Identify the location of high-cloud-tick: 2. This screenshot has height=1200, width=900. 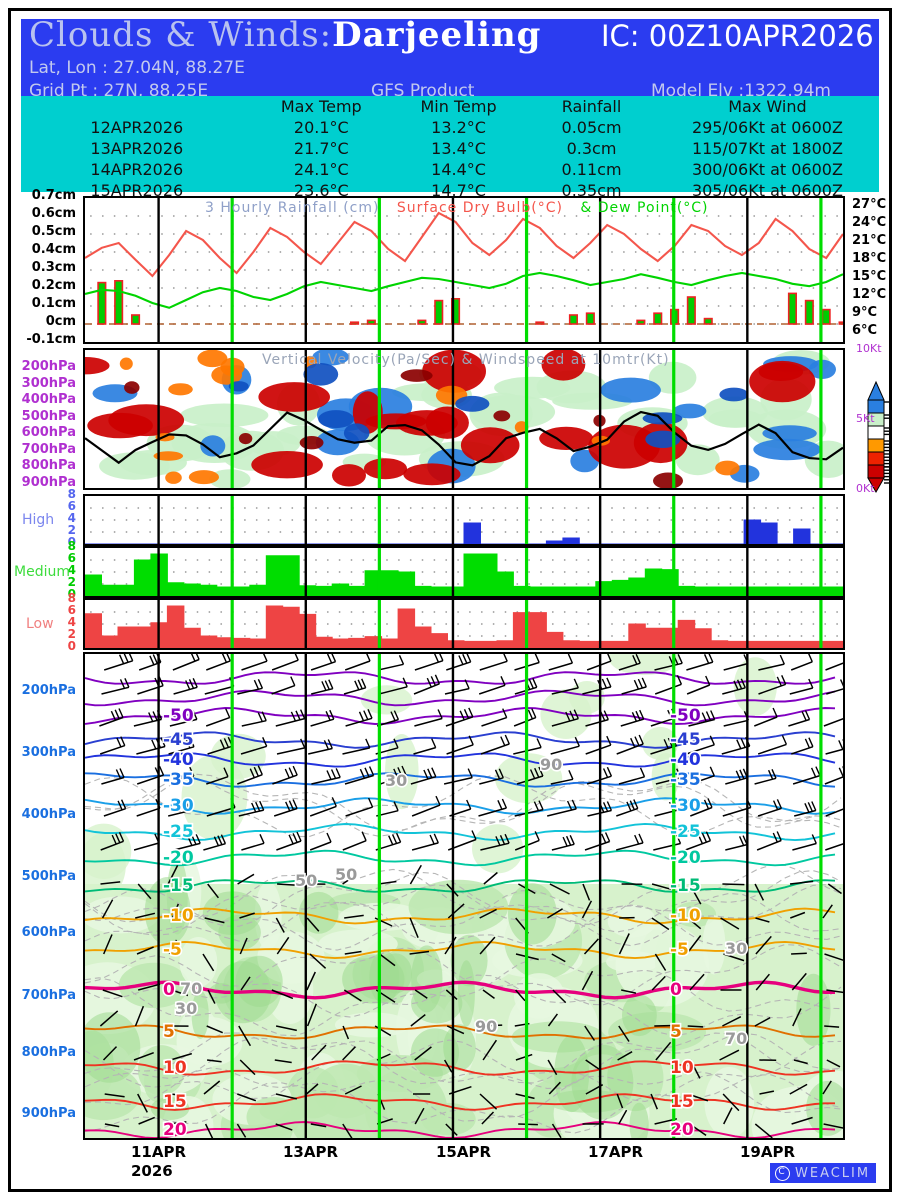
(71, 530).